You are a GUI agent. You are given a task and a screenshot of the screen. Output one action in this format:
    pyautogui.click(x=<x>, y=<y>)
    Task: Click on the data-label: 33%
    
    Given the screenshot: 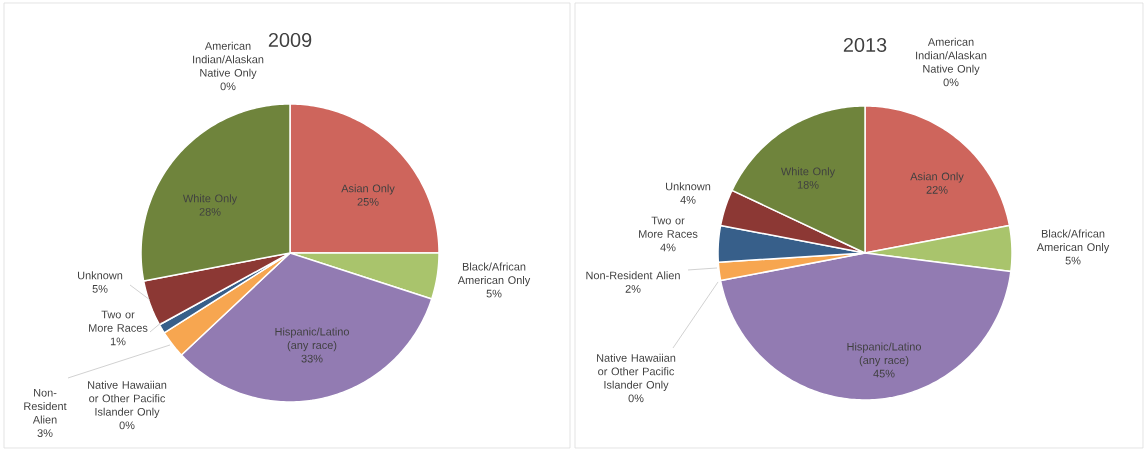 What is the action you would take?
    pyautogui.click(x=312, y=358)
    